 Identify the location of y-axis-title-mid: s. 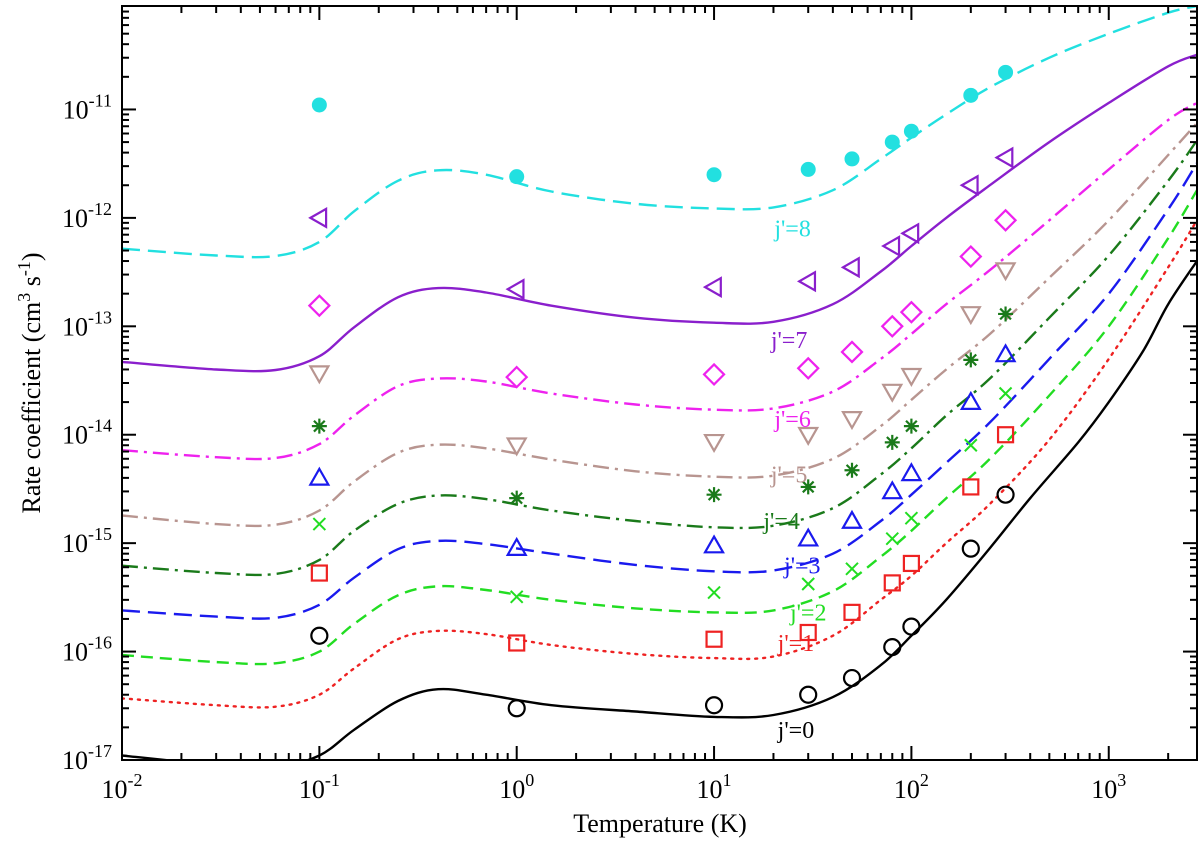
(31, 284).